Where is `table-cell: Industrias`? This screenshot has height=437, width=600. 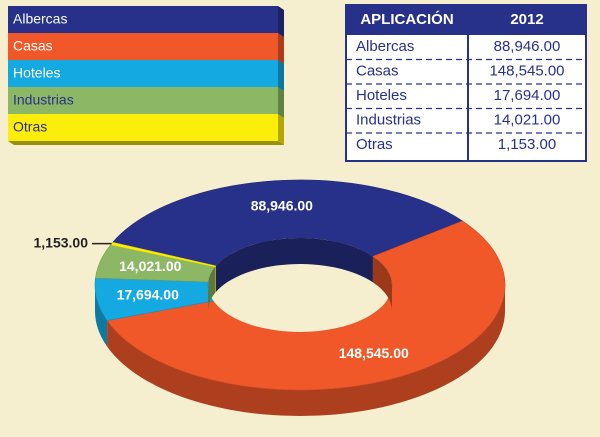
table-cell: Industrias is located at coordinates (388, 119).